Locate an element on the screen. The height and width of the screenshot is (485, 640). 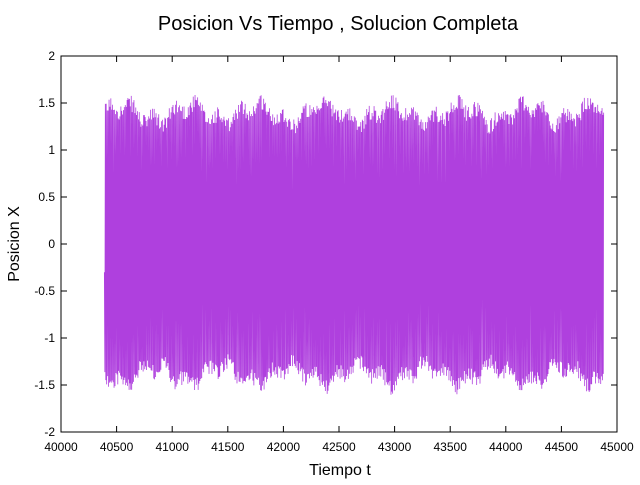
x-tick-label: 42500 is located at coordinates (339, 447).